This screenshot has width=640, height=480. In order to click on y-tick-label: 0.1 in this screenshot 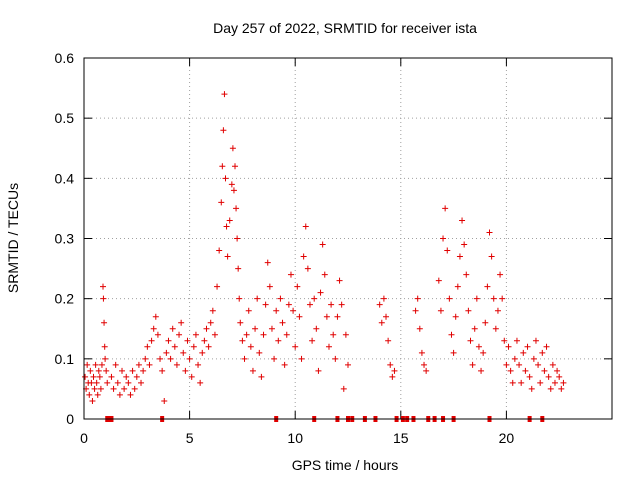, I will do `click(65, 359)`.